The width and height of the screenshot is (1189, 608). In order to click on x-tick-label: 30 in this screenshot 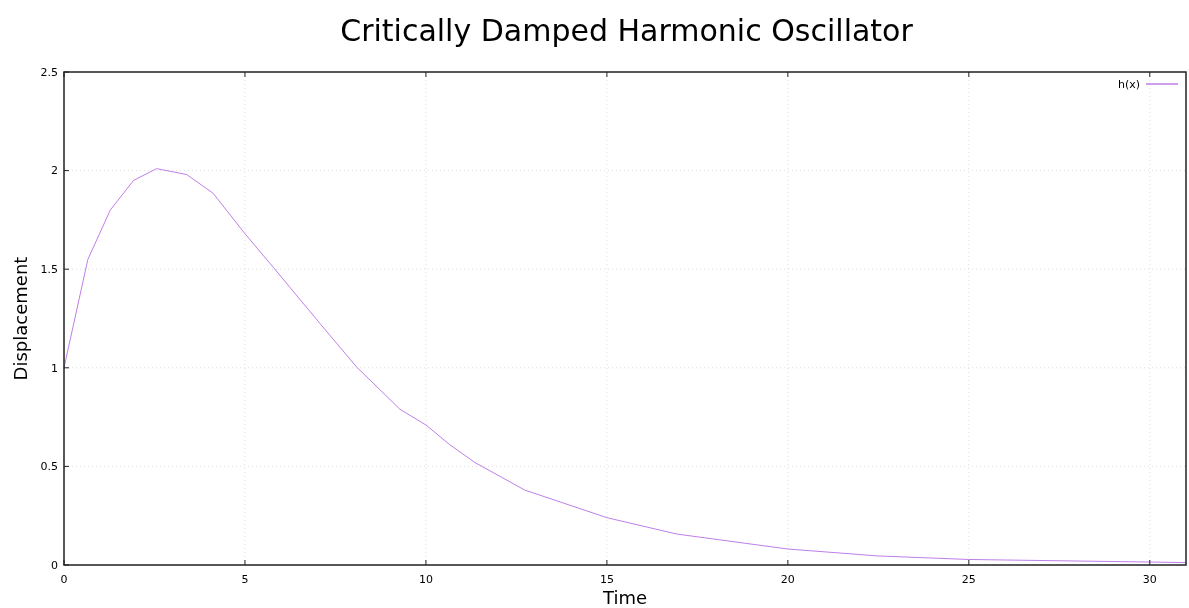, I will do `click(1149, 579)`.